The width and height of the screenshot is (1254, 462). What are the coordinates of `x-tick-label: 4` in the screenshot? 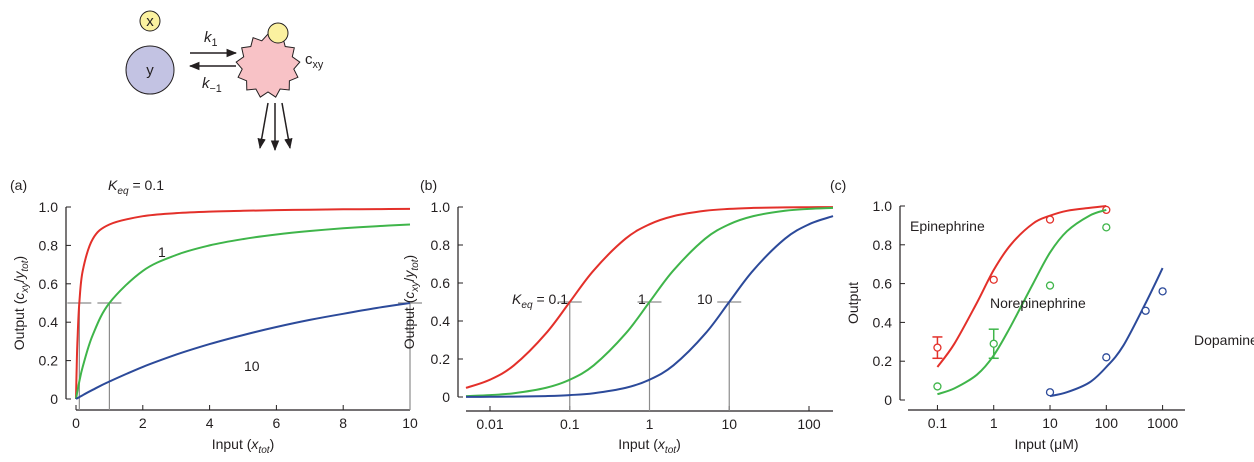 It's located at (210, 423).